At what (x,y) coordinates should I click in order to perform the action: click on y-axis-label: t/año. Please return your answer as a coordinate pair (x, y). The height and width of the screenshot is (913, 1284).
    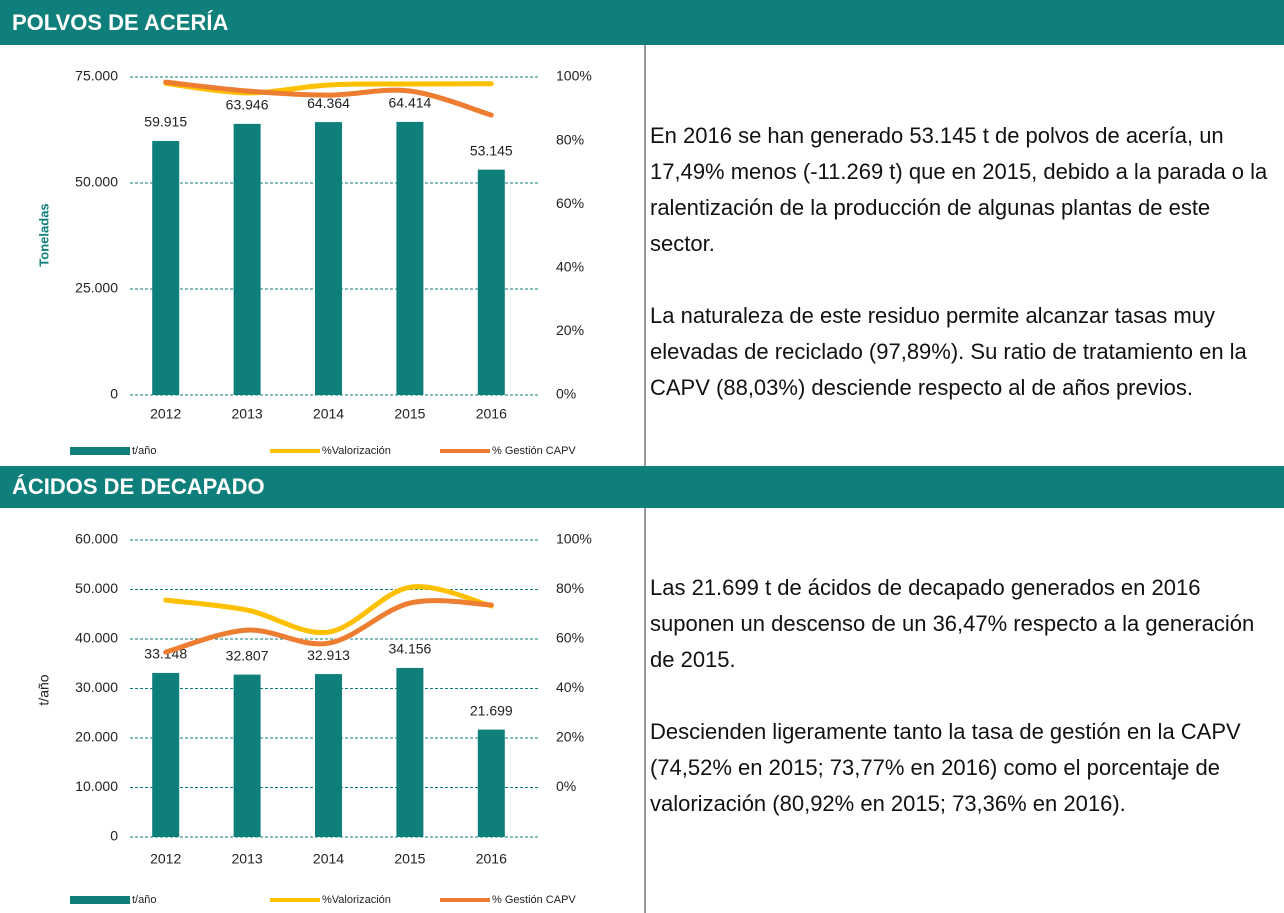
    Looking at the image, I should click on (44, 689).